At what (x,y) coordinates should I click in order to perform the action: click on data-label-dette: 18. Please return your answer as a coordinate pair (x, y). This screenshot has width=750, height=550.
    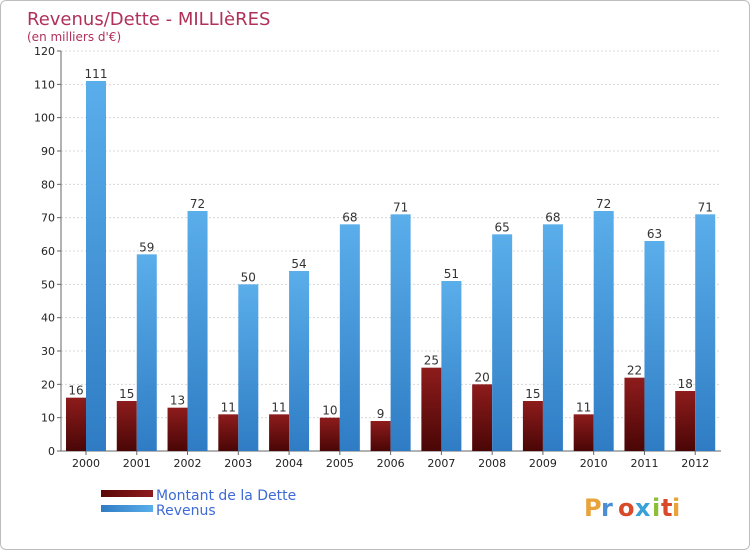
    Looking at the image, I should click on (685, 384).